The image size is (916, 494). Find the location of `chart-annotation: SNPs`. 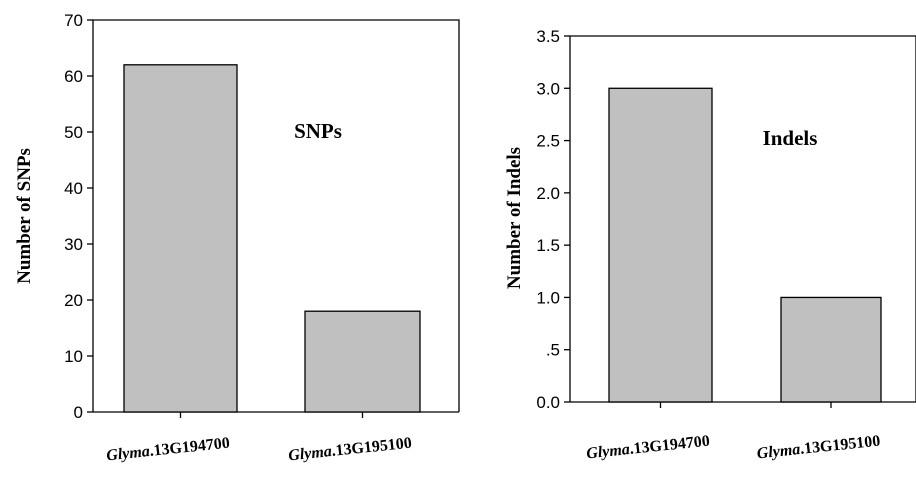

chart-annotation: SNPs is located at coordinates (318, 131).